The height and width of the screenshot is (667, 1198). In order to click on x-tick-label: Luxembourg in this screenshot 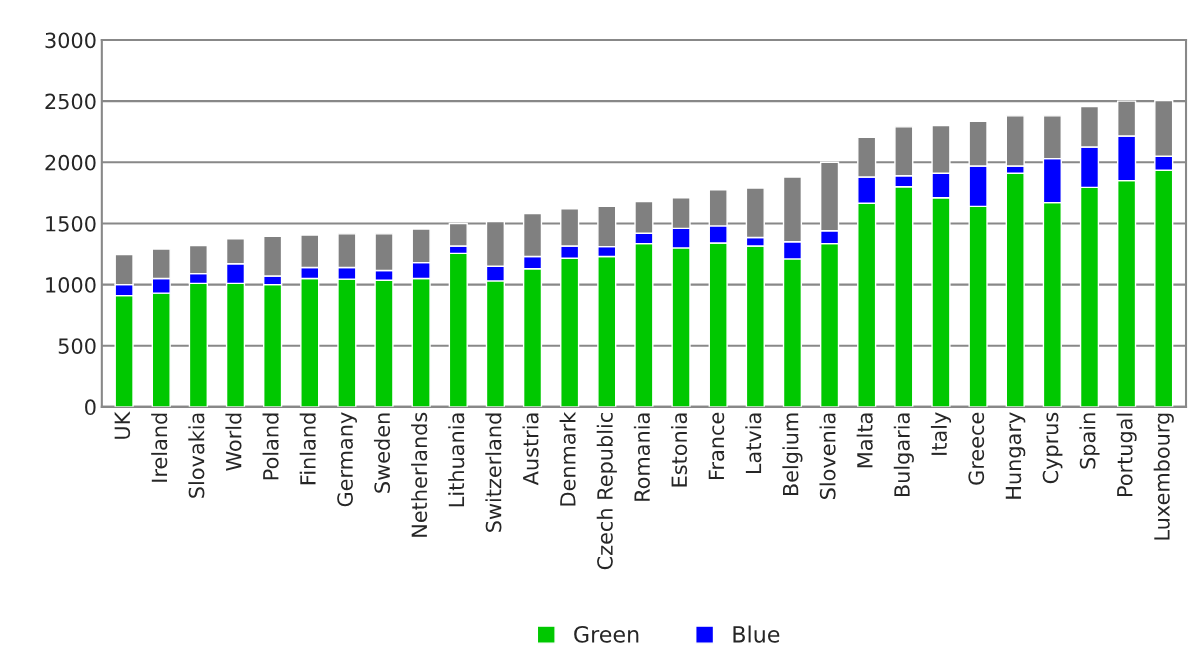, I will do `click(1163, 476)`.